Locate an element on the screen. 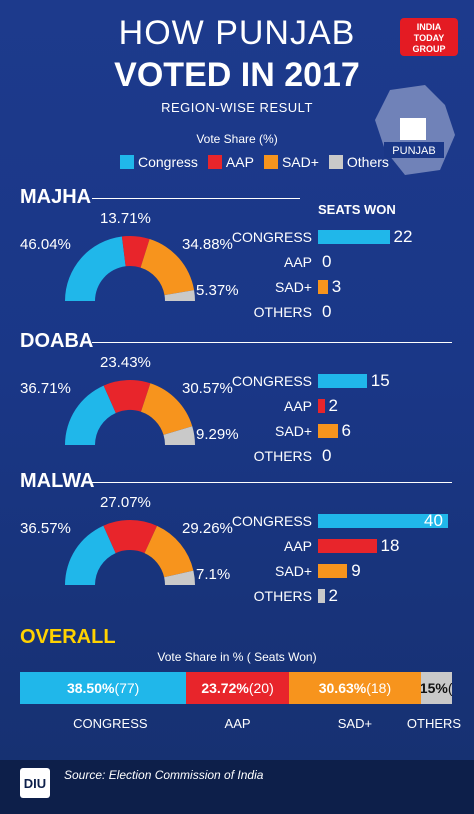  title-line-1: HOW PUNJAB is located at coordinates (237, 33).